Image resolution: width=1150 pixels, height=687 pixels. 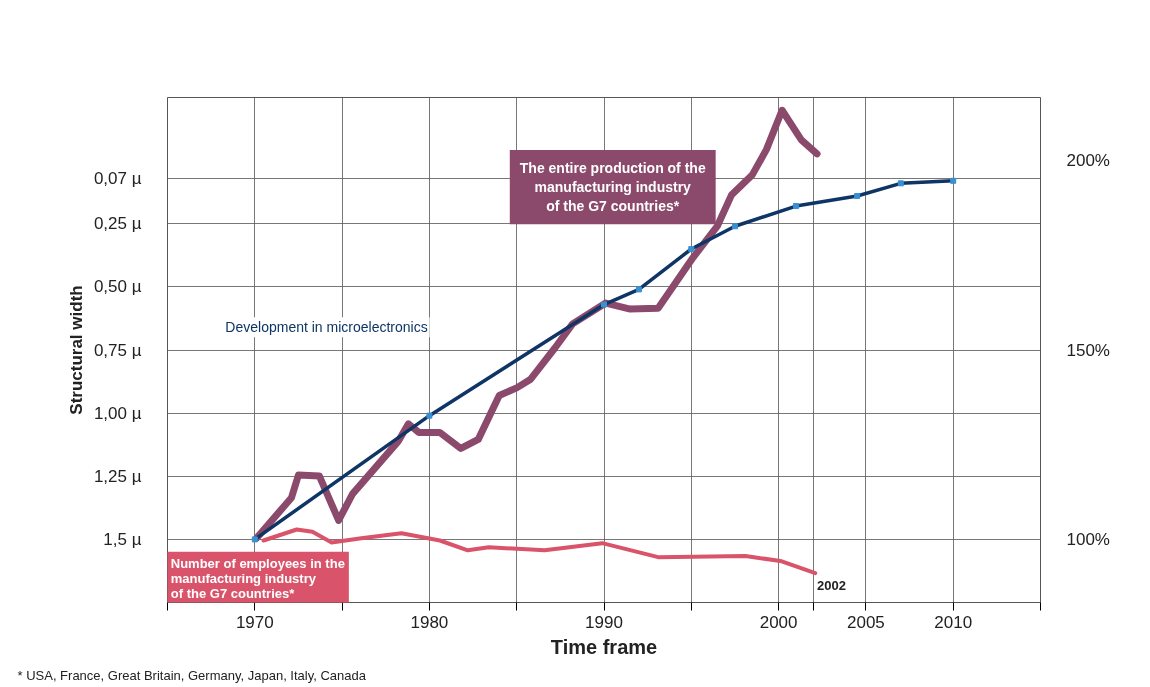 I want to click on y-tick-label: 1,25 µ, so click(x=117, y=476).